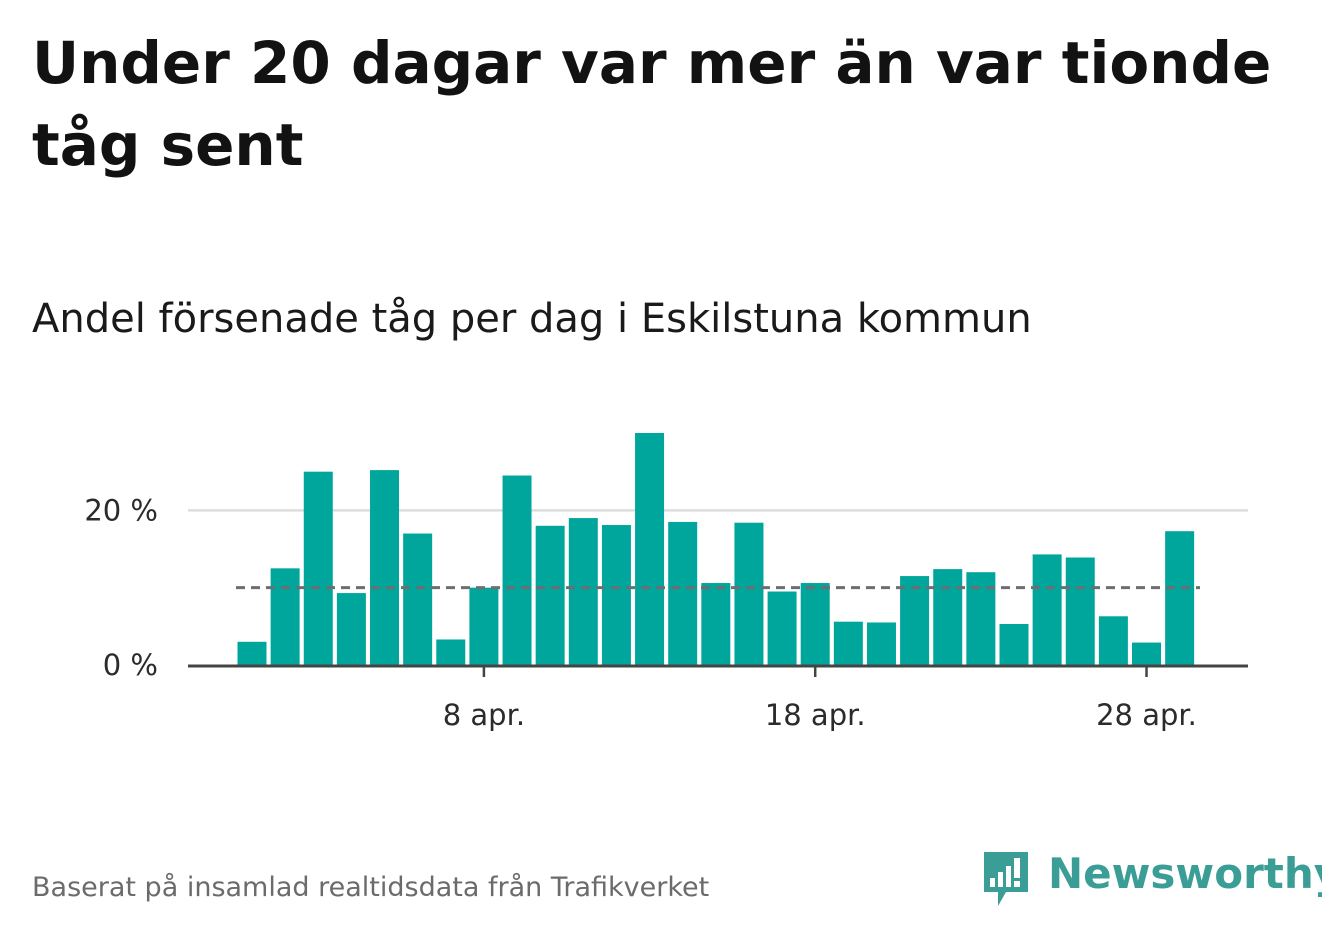 The image size is (1322, 939). I want to click on y-tick-label-0: 0 %, so click(130, 665).